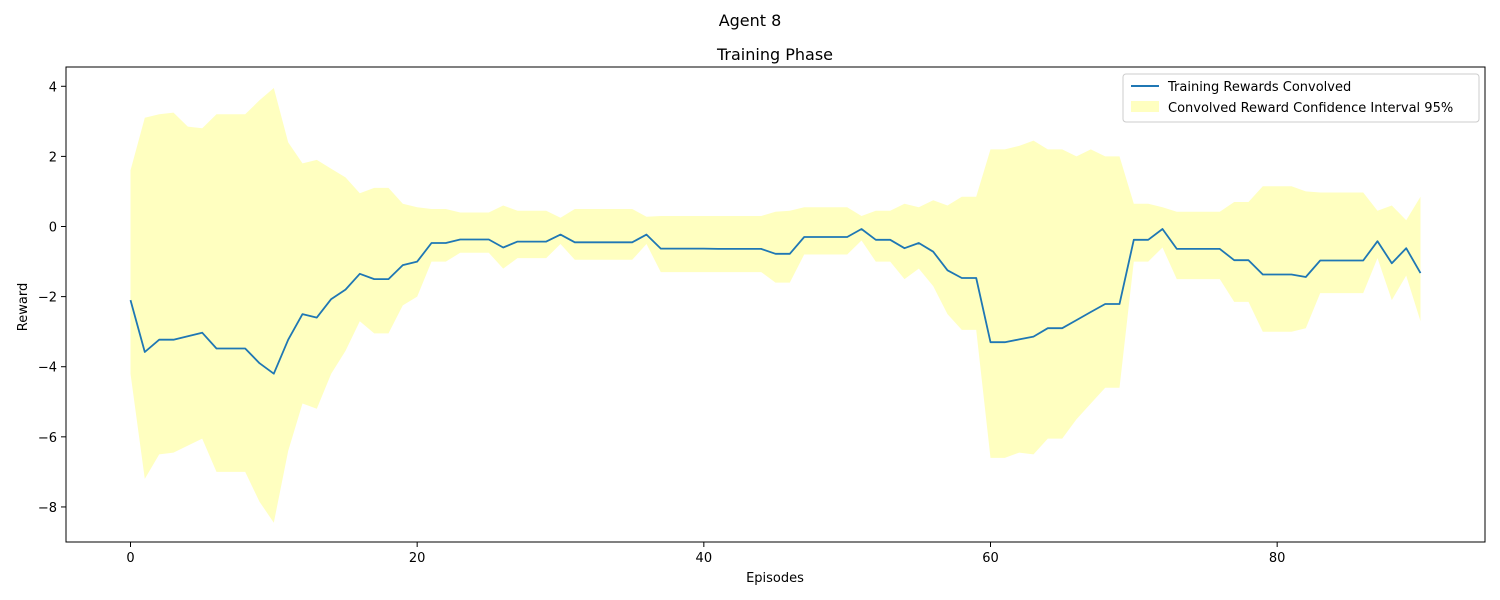 The height and width of the screenshot is (600, 1500). I want to click on legend-frame, so click(1301, 98).